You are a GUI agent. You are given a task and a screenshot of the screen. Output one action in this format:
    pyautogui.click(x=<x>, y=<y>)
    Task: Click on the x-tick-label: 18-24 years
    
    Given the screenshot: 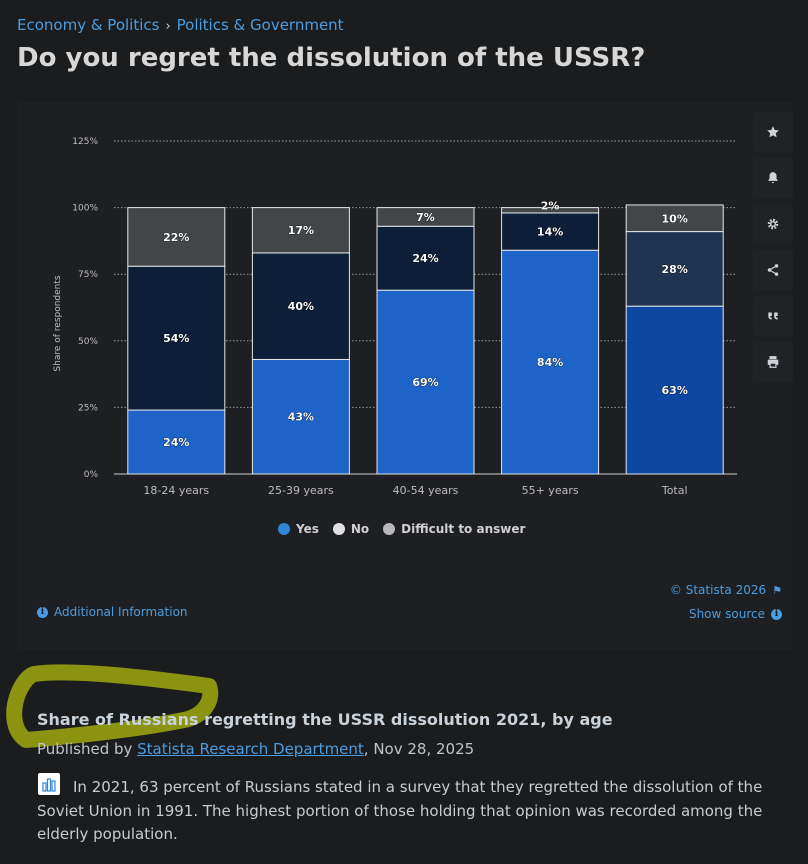 What is the action you would take?
    pyautogui.click(x=176, y=490)
    